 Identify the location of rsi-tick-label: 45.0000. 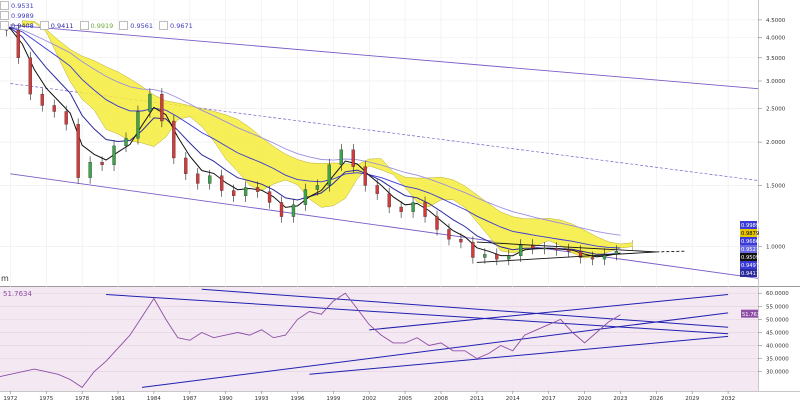
(777, 333).